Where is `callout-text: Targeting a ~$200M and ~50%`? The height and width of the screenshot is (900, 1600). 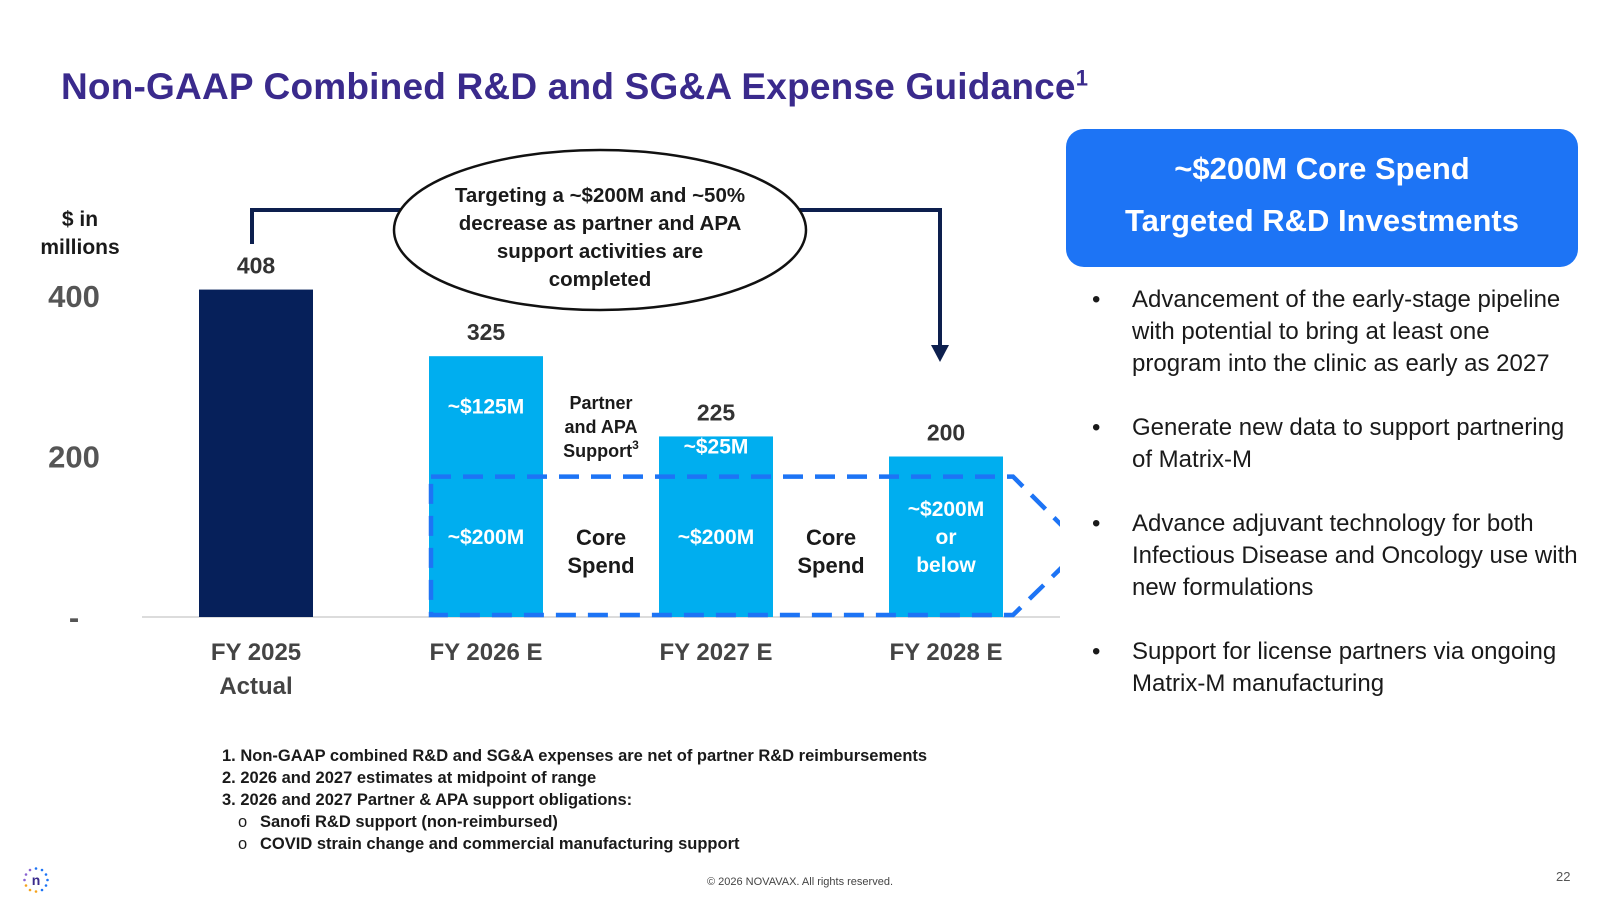 callout-text: Targeting a ~$200M and ~50% is located at coordinates (600, 195).